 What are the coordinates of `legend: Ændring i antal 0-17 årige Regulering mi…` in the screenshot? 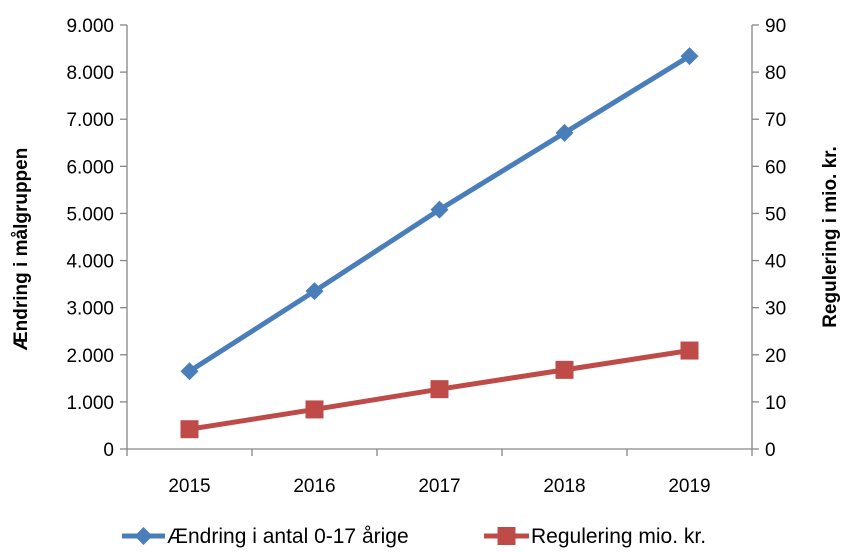 It's located at (414, 536).